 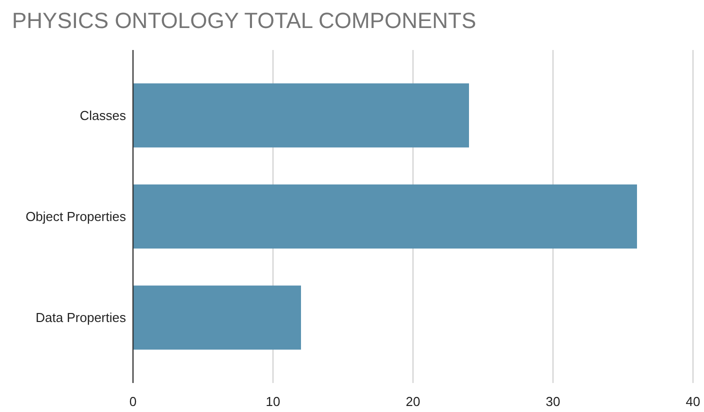 What do you see at coordinates (553, 401) in the screenshot?
I see `x-tick-label: 30` at bounding box center [553, 401].